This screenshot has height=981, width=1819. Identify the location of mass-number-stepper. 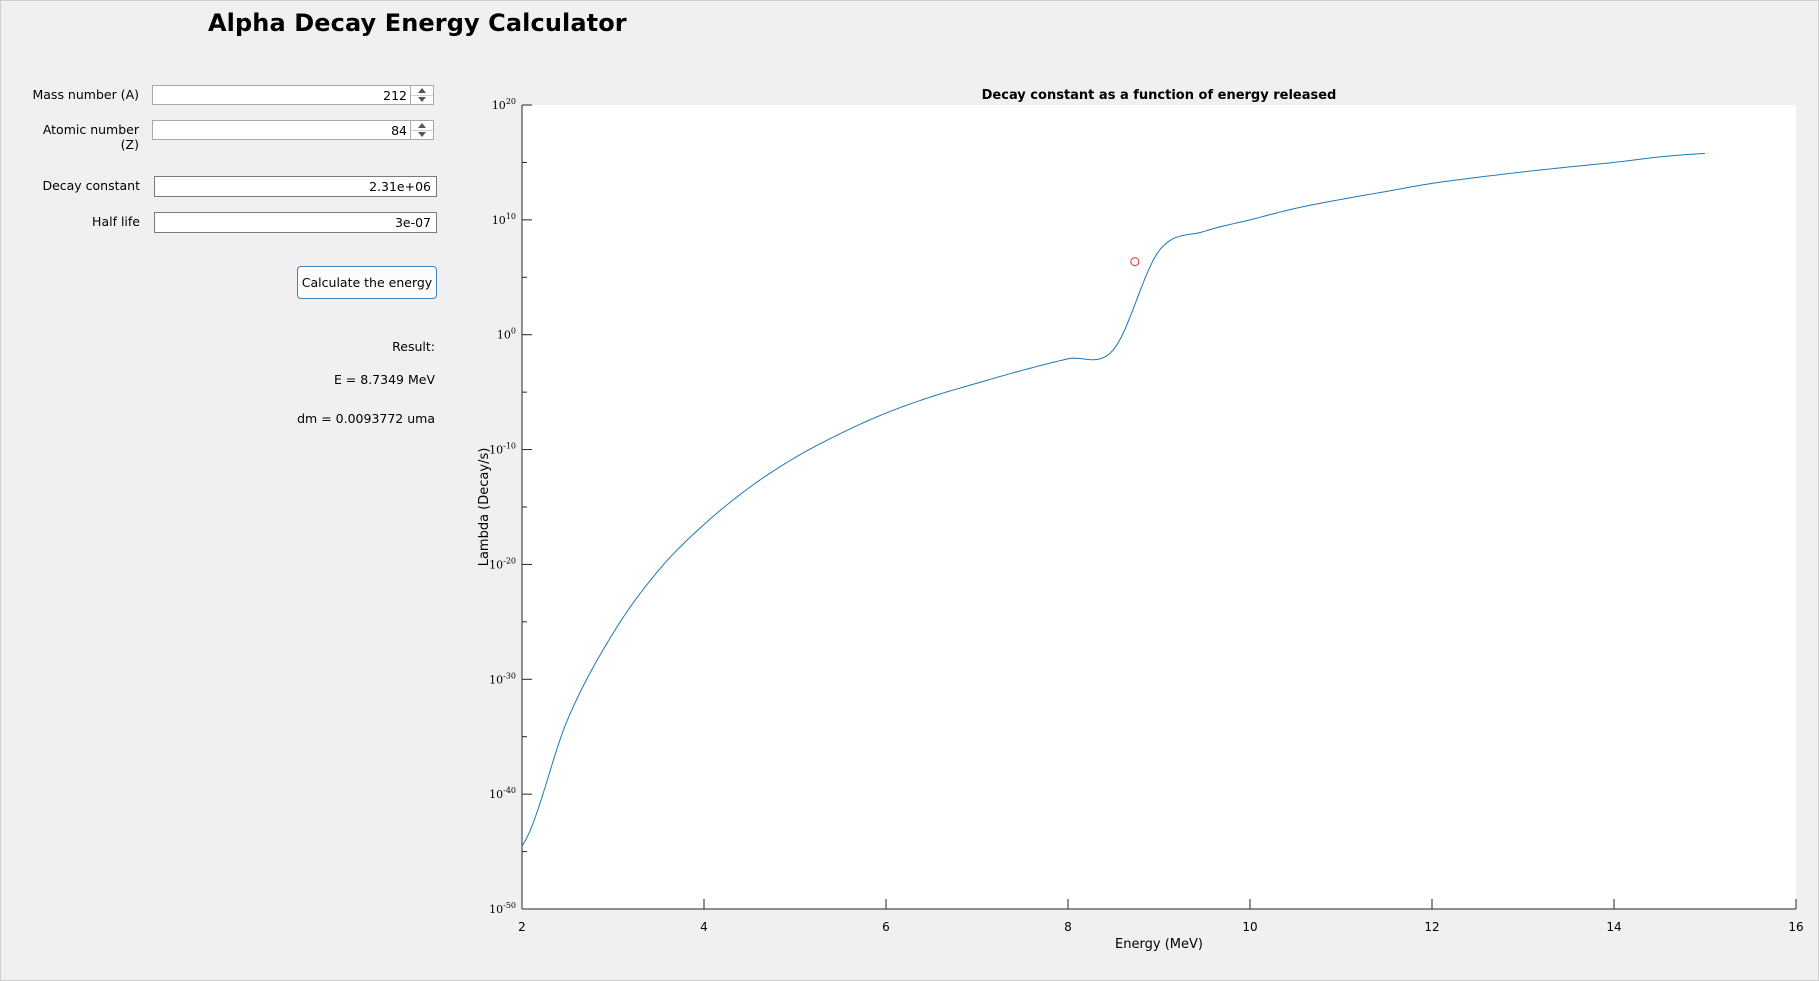
(421, 95).